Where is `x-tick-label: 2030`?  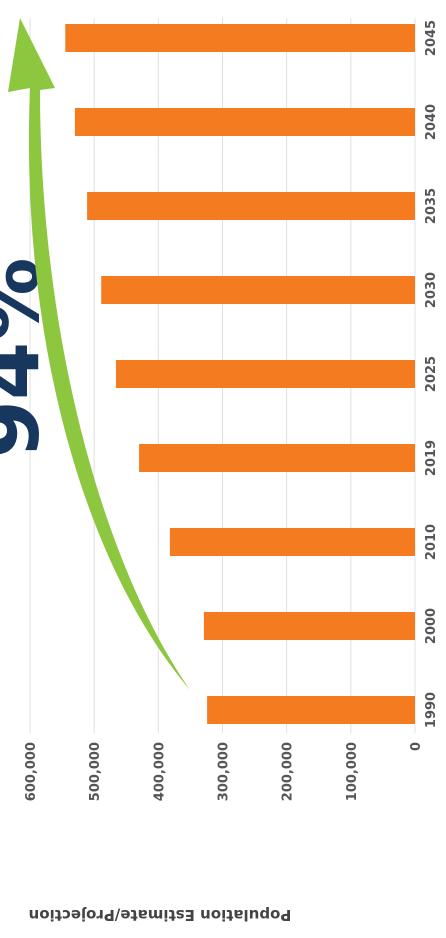 x-tick-label: 2030 is located at coordinates (431, 290).